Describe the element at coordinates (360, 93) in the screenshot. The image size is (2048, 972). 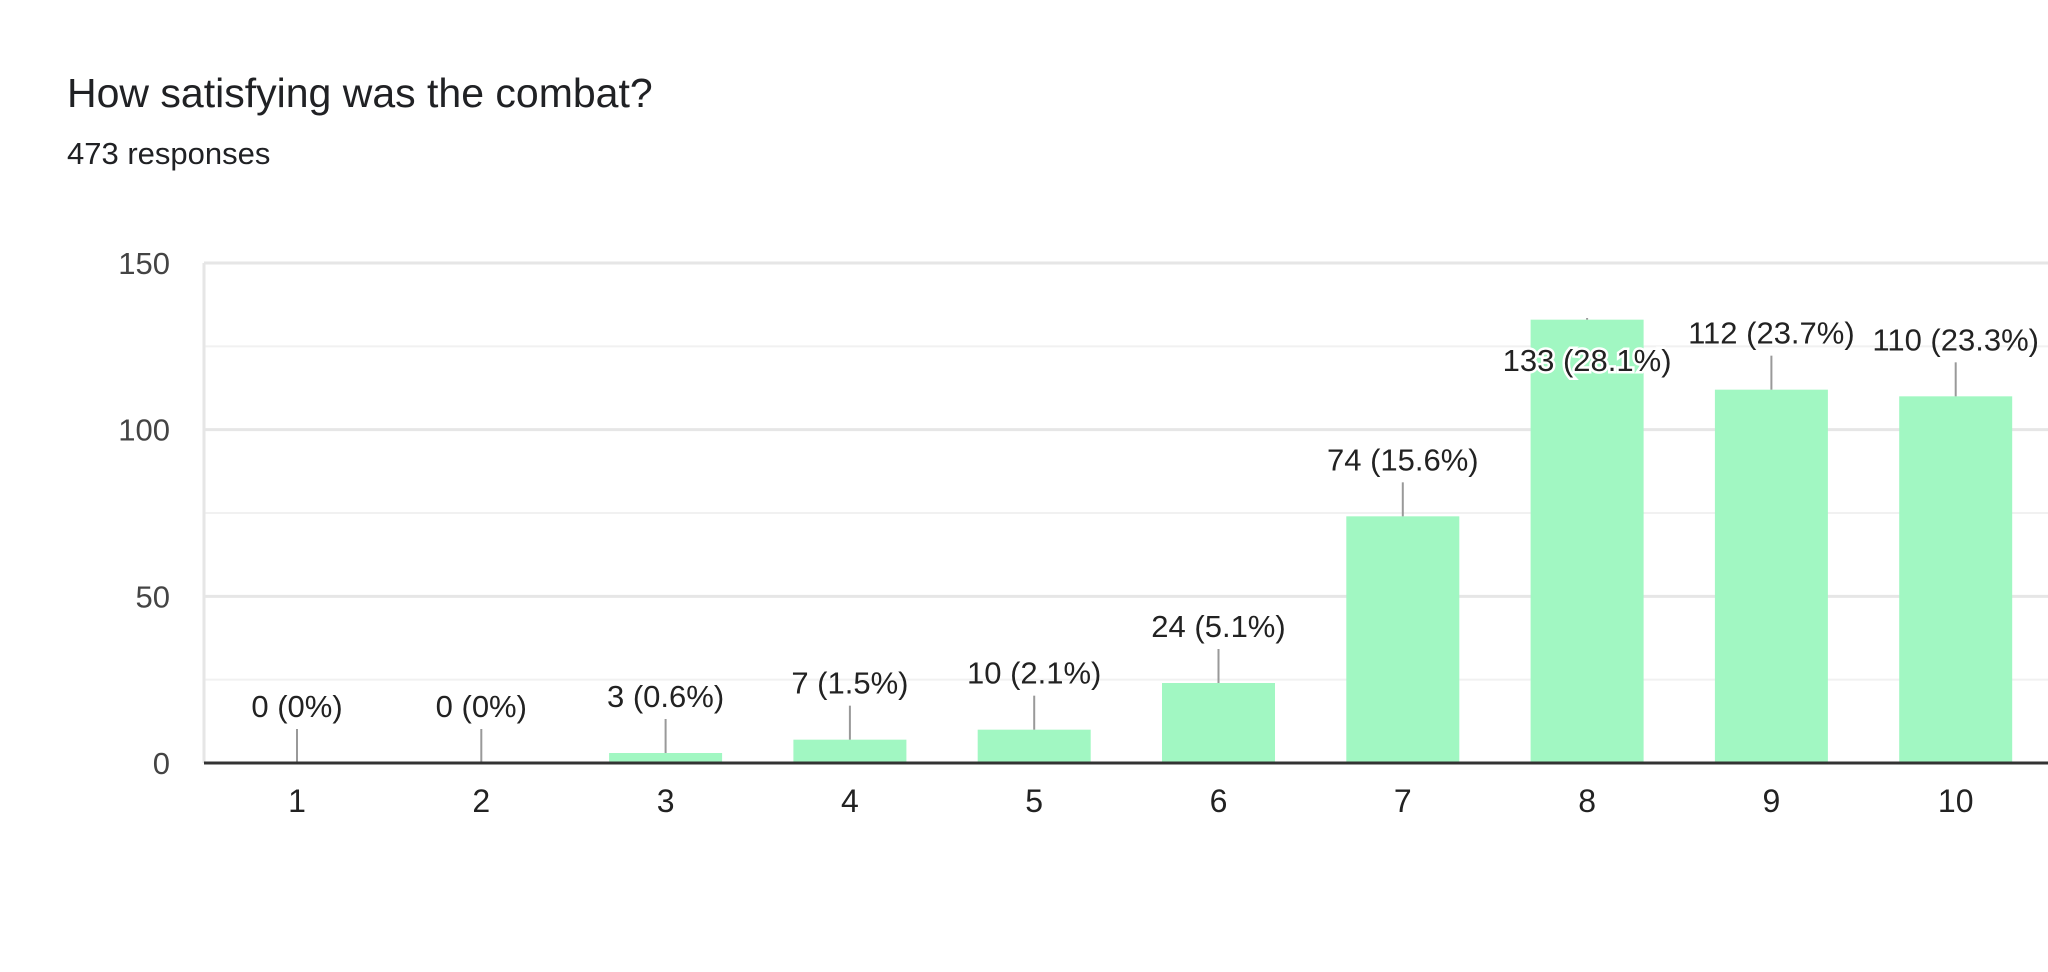
I see `chart-title: How satisfying was the combat?` at that location.